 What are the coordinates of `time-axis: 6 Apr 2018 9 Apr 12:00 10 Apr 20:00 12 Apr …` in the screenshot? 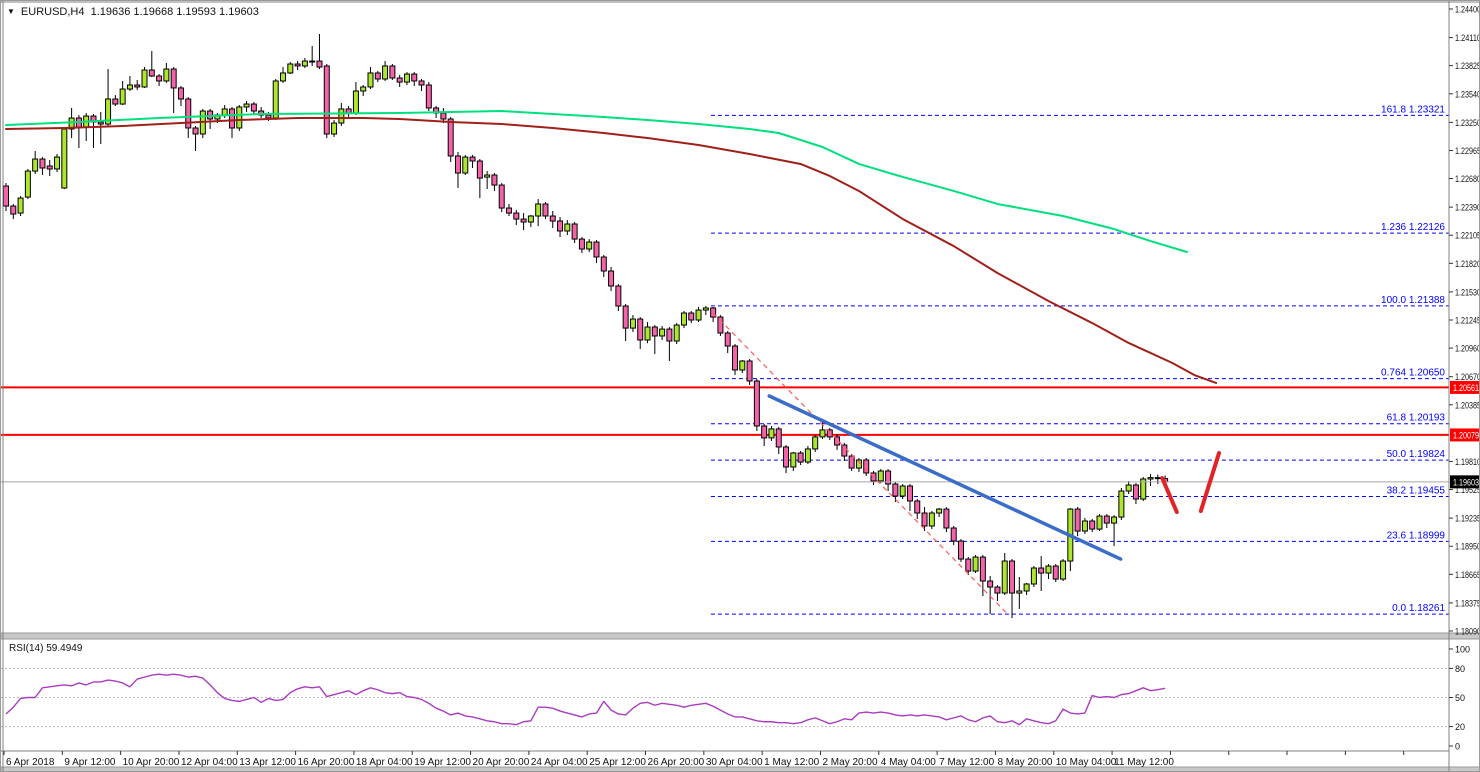 It's located at (725, 759).